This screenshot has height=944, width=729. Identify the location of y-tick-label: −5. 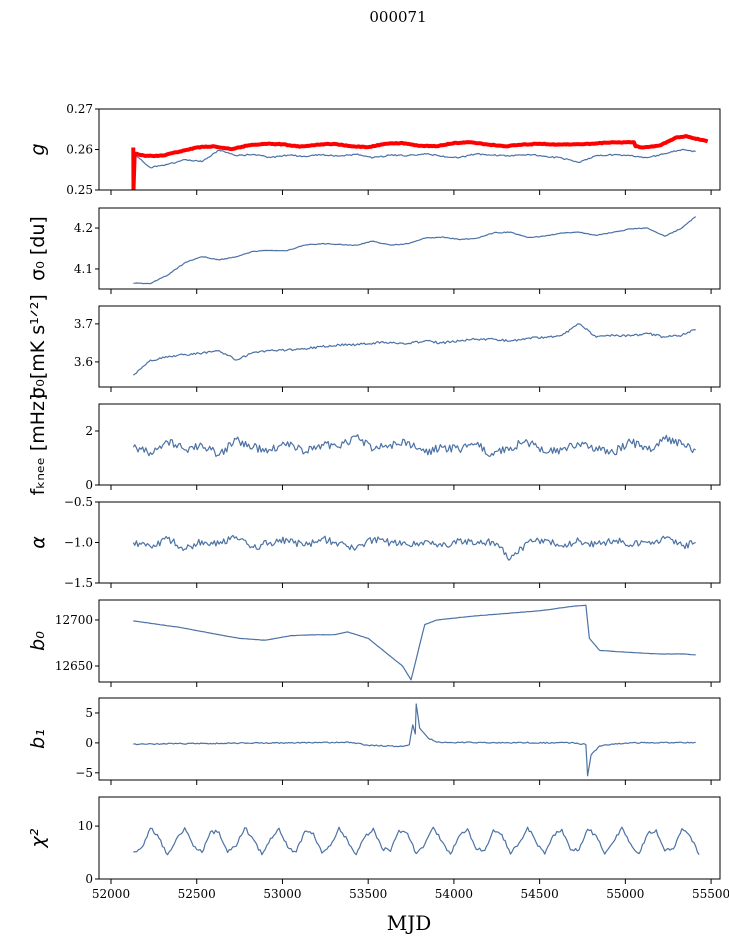
(84, 773).